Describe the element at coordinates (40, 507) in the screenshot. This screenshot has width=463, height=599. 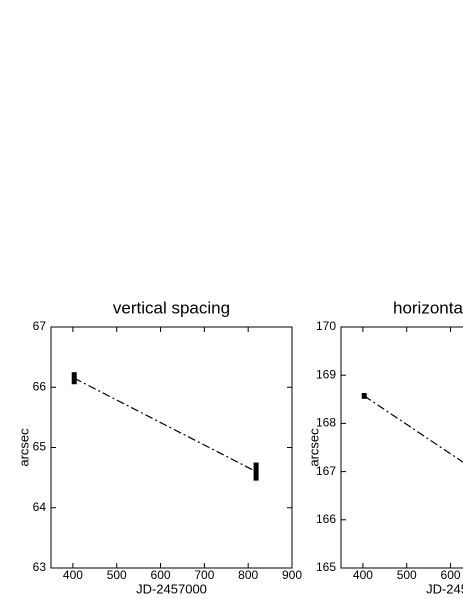
I see `y-tick-label: 64` at that location.